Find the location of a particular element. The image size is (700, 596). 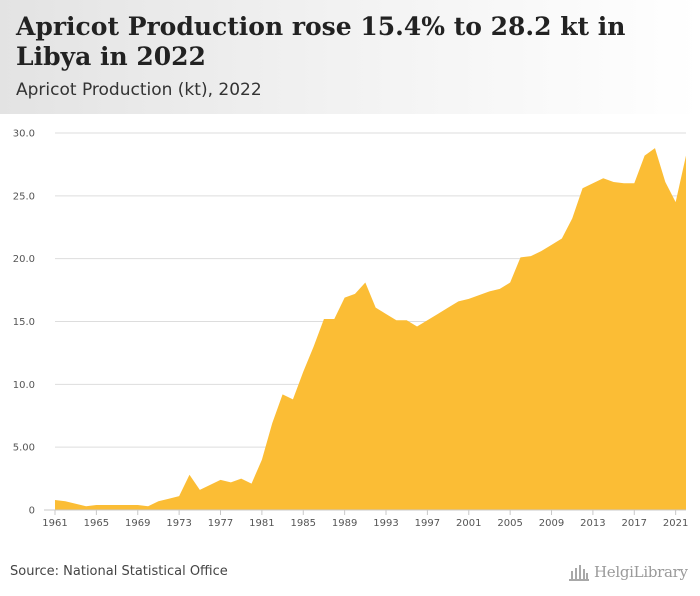

x-tick-label: 1981 is located at coordinates (261, 523).